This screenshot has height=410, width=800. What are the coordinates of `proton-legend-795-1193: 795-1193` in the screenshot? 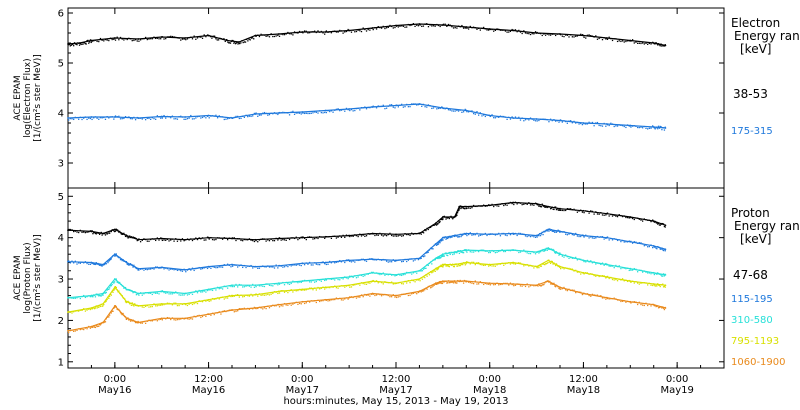 It's located at (755, 341).